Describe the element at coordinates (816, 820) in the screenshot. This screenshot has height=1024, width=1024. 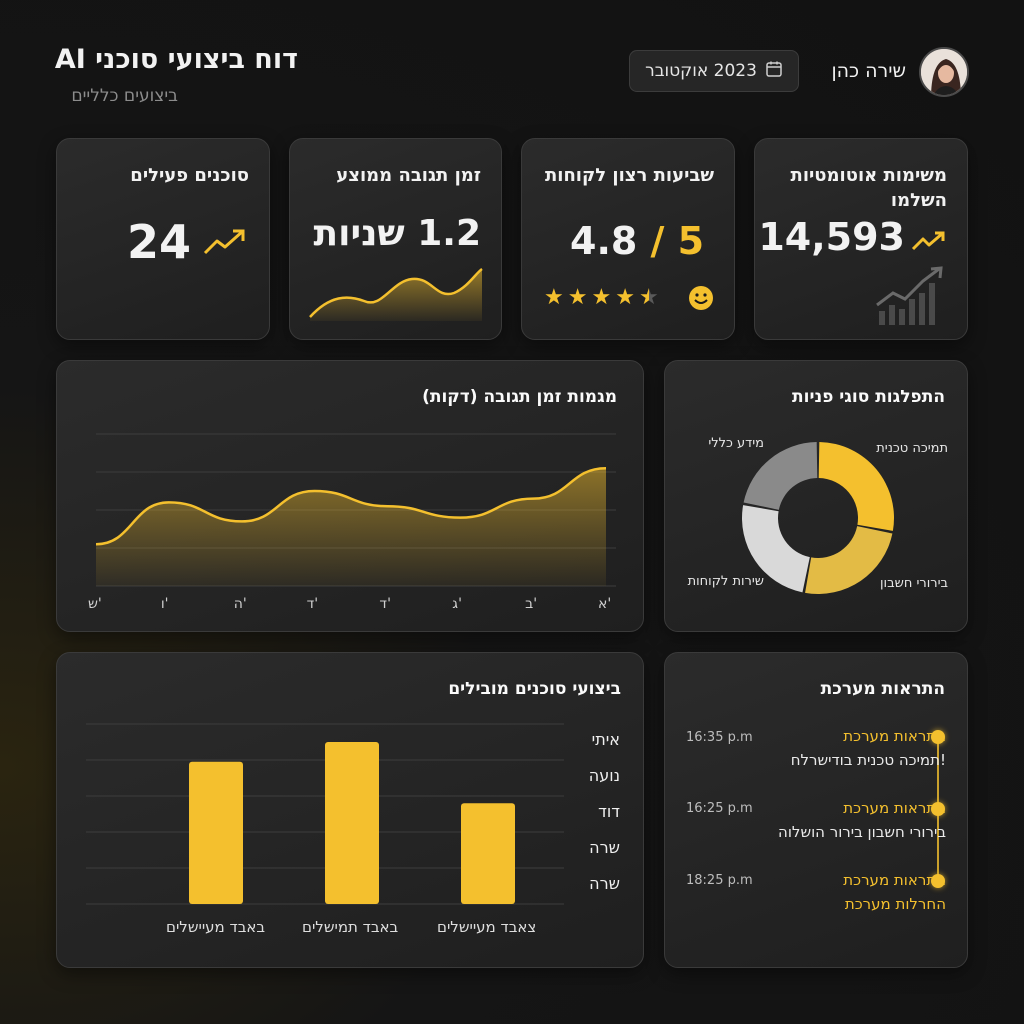
I see `alert-item: התראות מערכת בירורי חשבון בירור הושלוה` at that location.